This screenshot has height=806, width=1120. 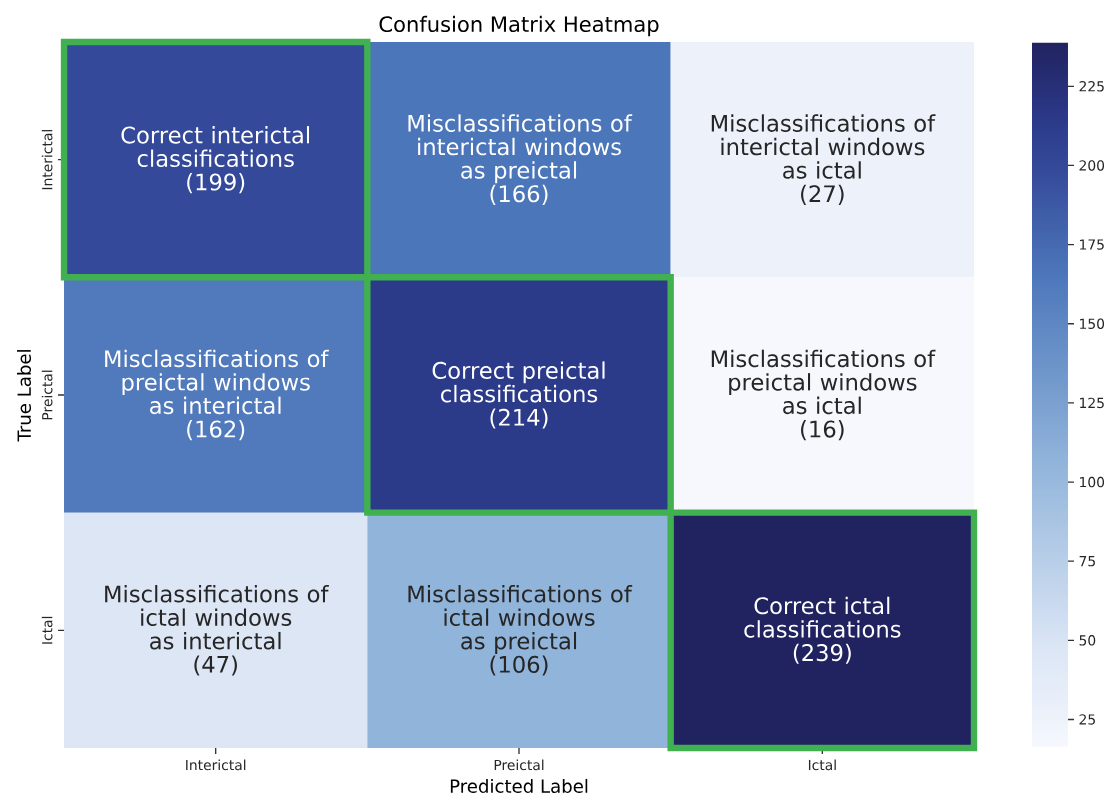 What do you see at coordinates (823, 159) in the screenshot?
I see `data-label: Misclassifications of interictal windows as ictal (27)` at bounding box center [823, 159].